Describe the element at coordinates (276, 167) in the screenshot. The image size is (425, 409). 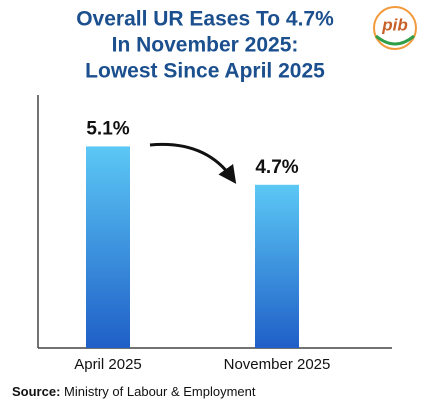
I see `value-label: 4.7%` at that location.